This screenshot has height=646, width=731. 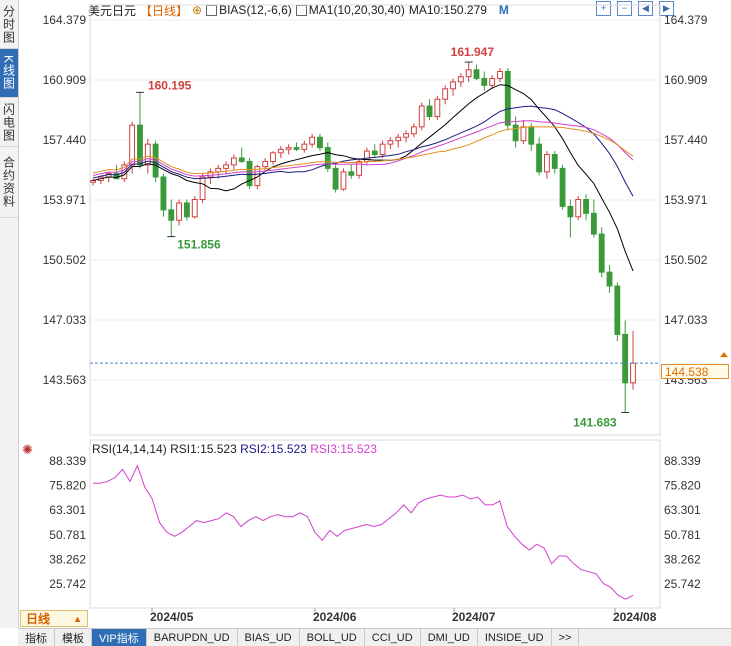 I want to click on rsi-settings-icon: ✺, so click(x=27, y=449).